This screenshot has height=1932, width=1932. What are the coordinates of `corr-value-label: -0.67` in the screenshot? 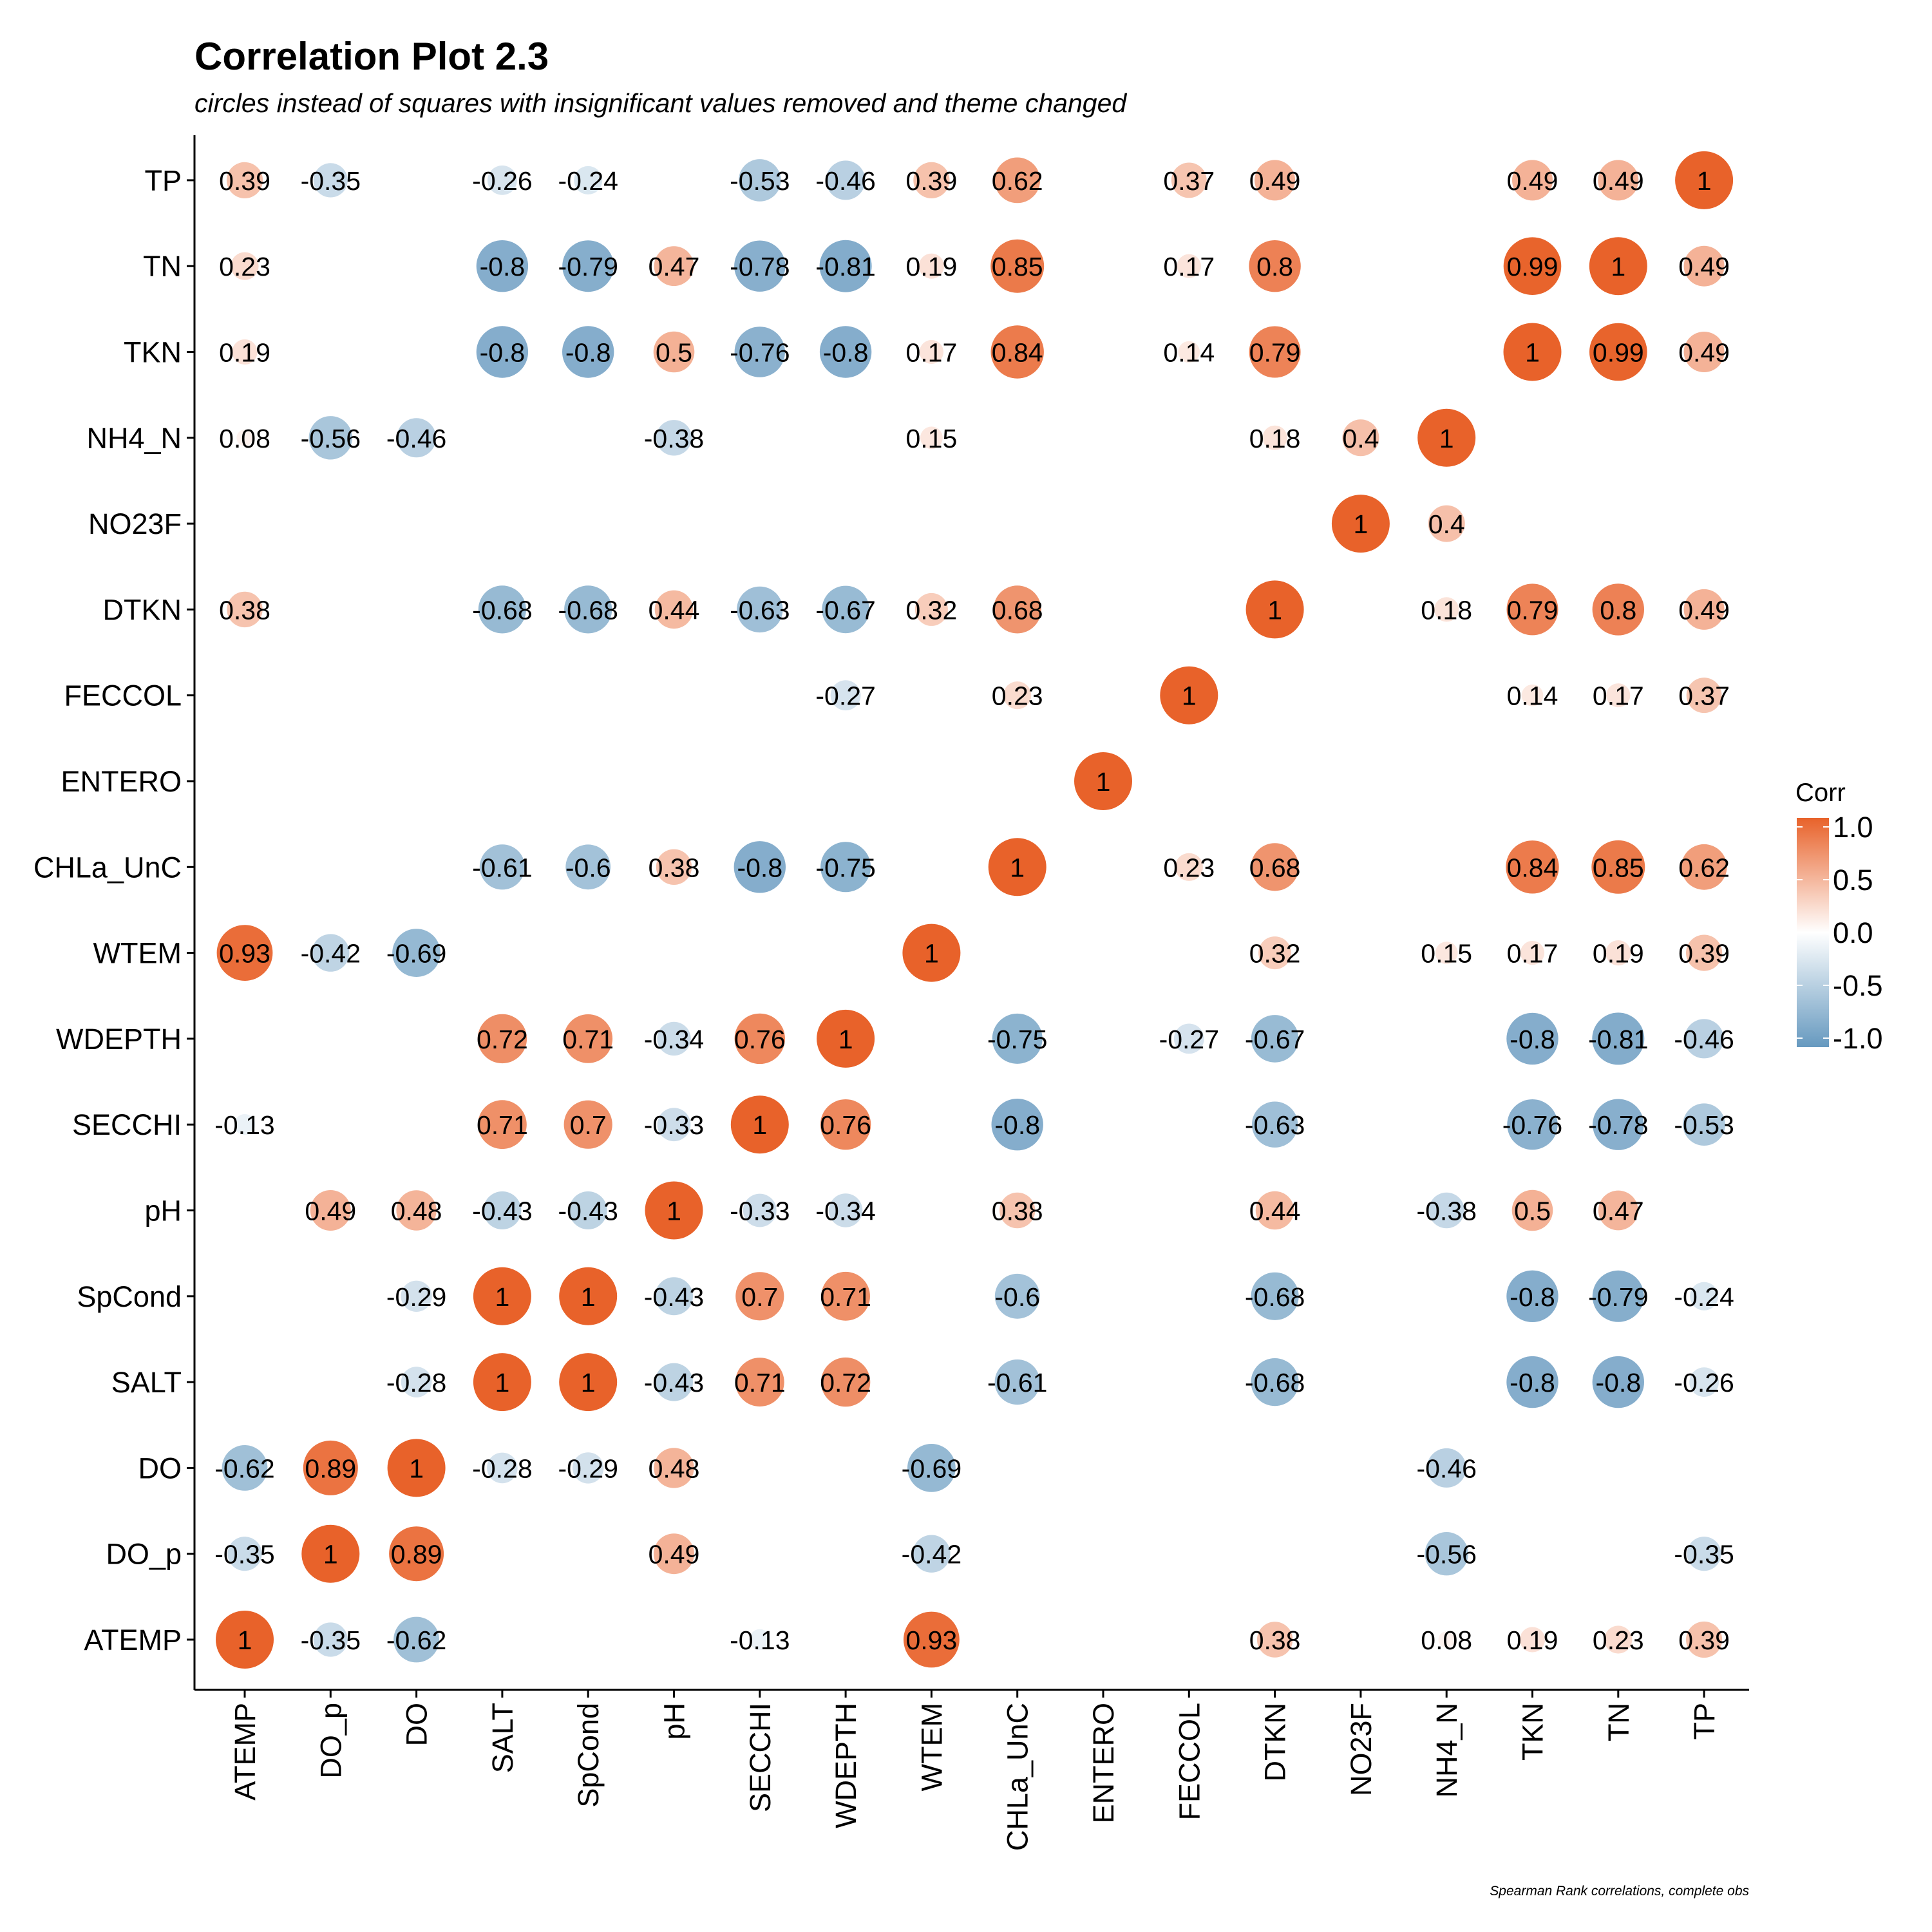 It's located at (845, 610).